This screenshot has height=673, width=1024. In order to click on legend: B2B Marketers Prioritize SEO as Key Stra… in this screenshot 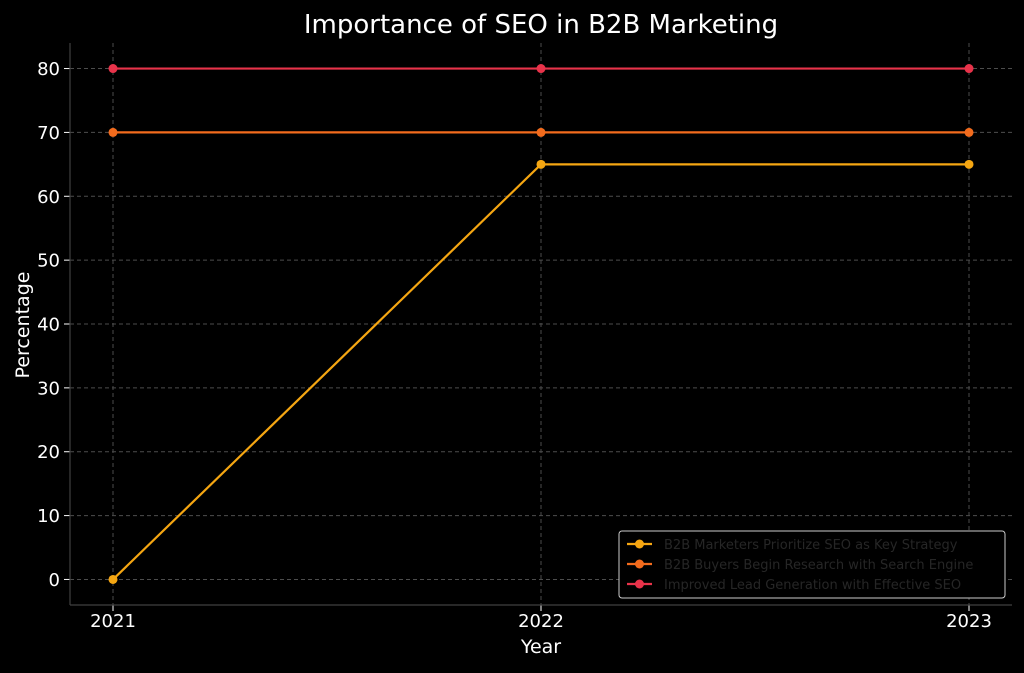, I will do `click(812, 564)`.